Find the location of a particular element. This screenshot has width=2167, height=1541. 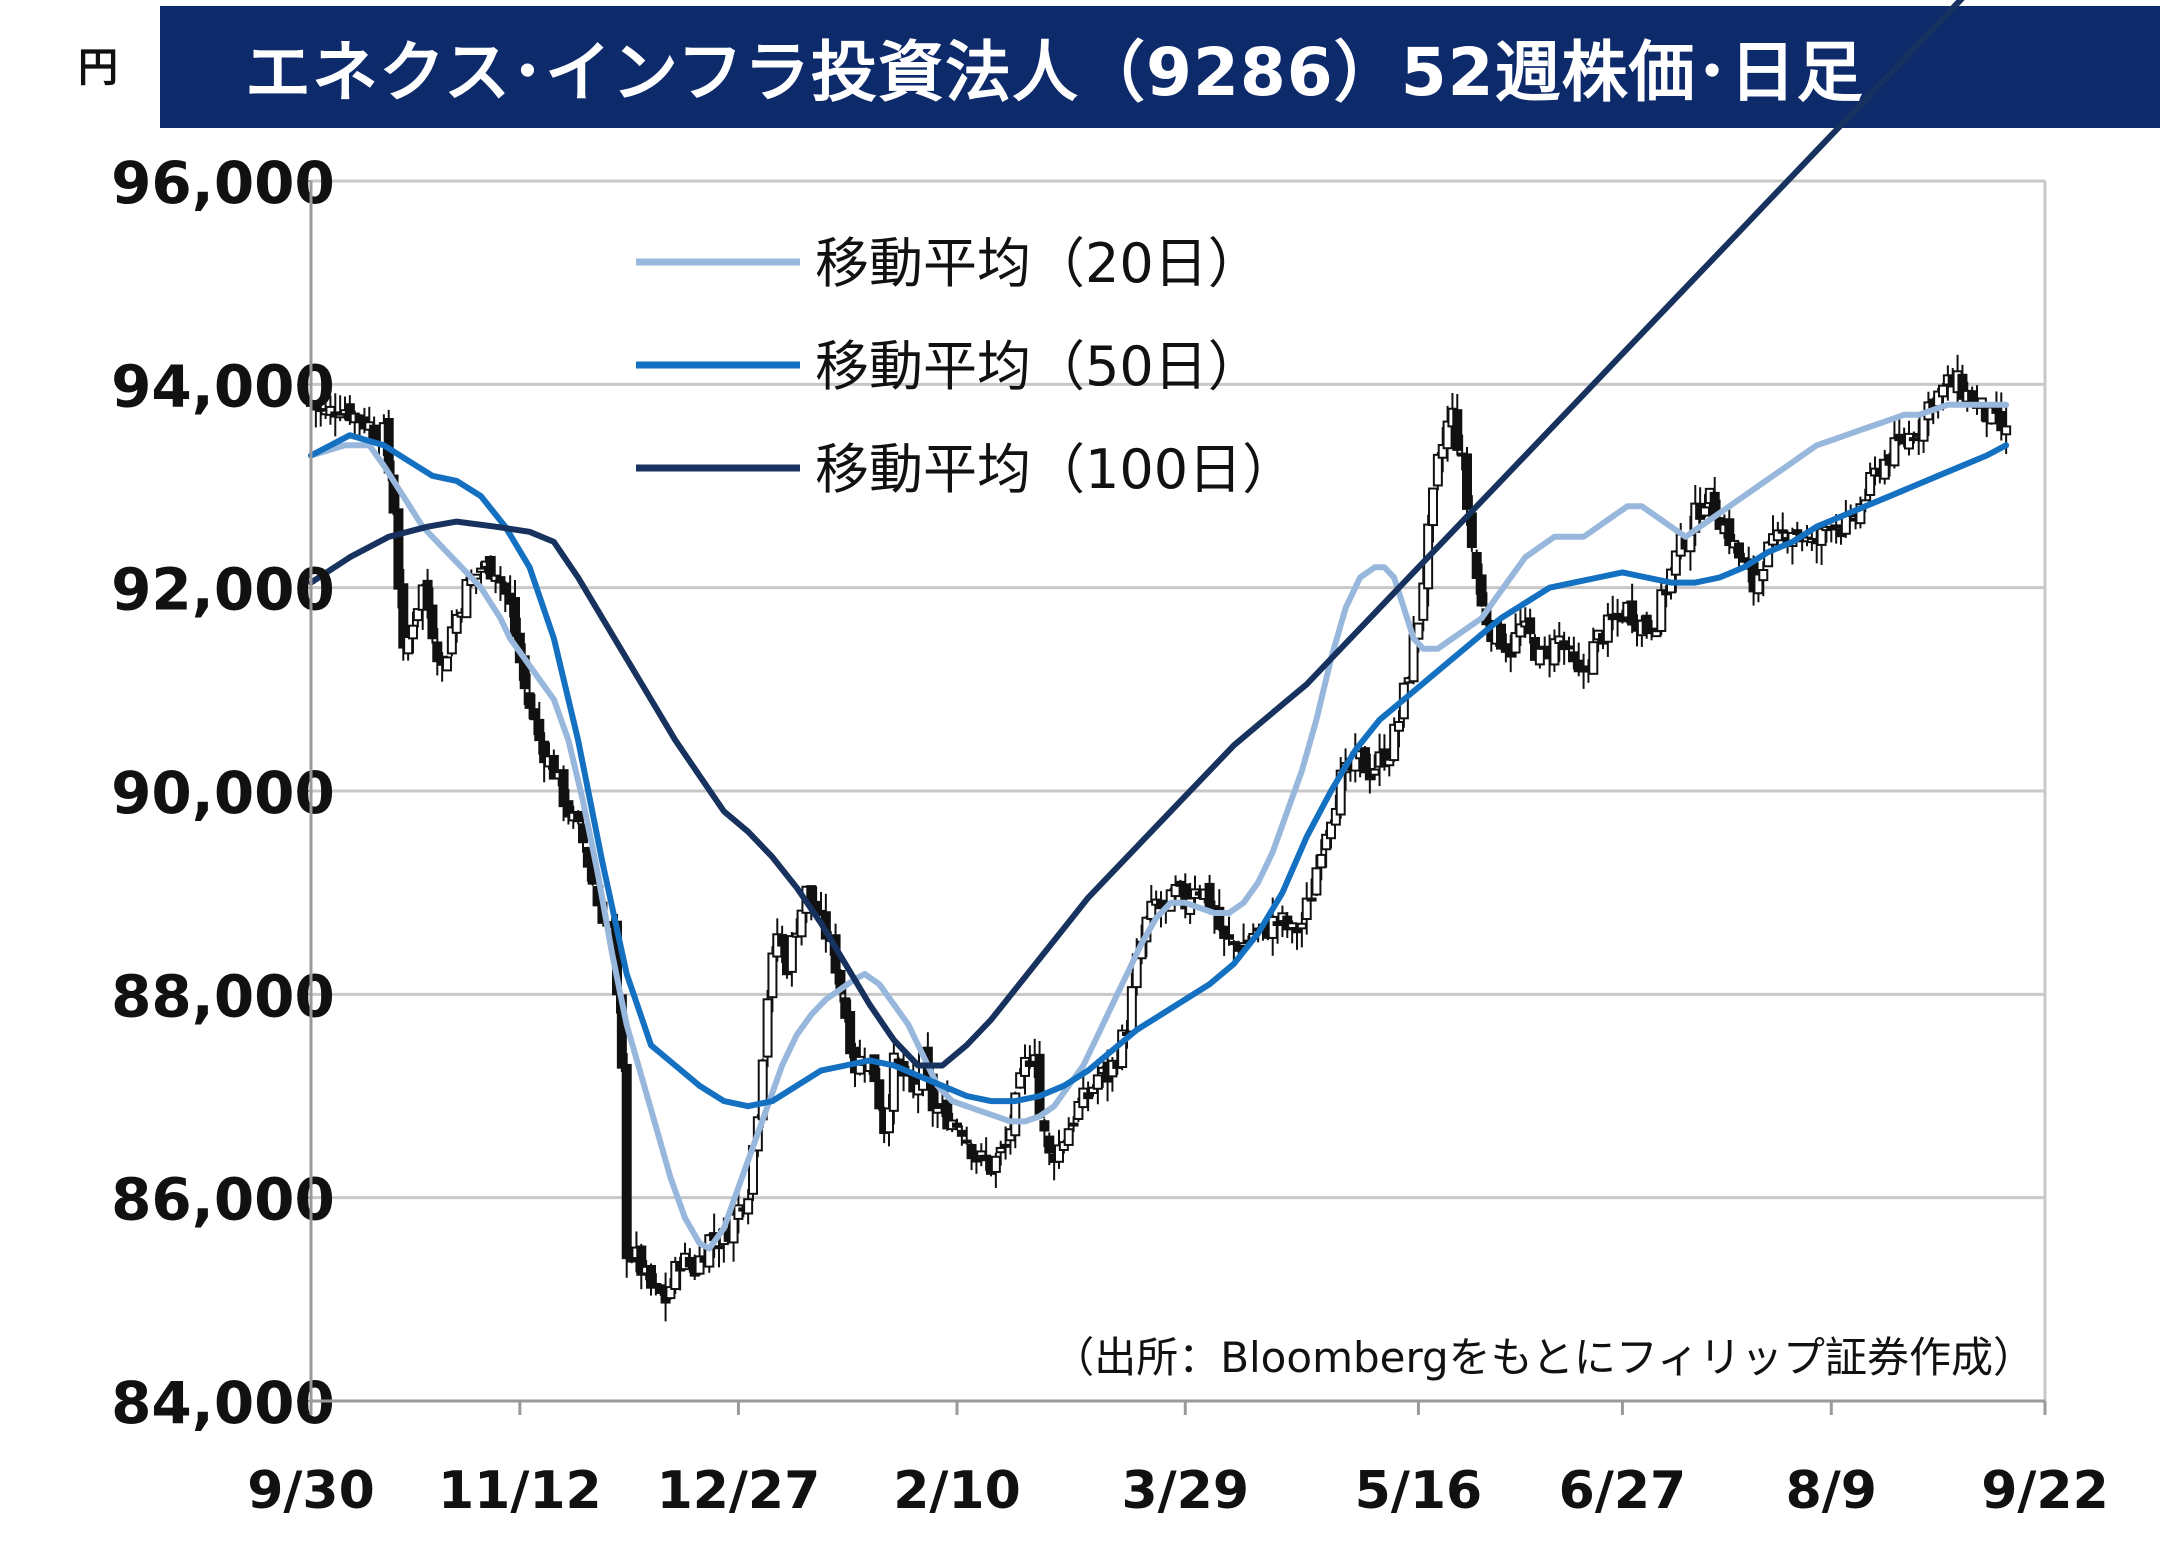

x-tick-label: 9/30 is located at coordinates (311, 1491).